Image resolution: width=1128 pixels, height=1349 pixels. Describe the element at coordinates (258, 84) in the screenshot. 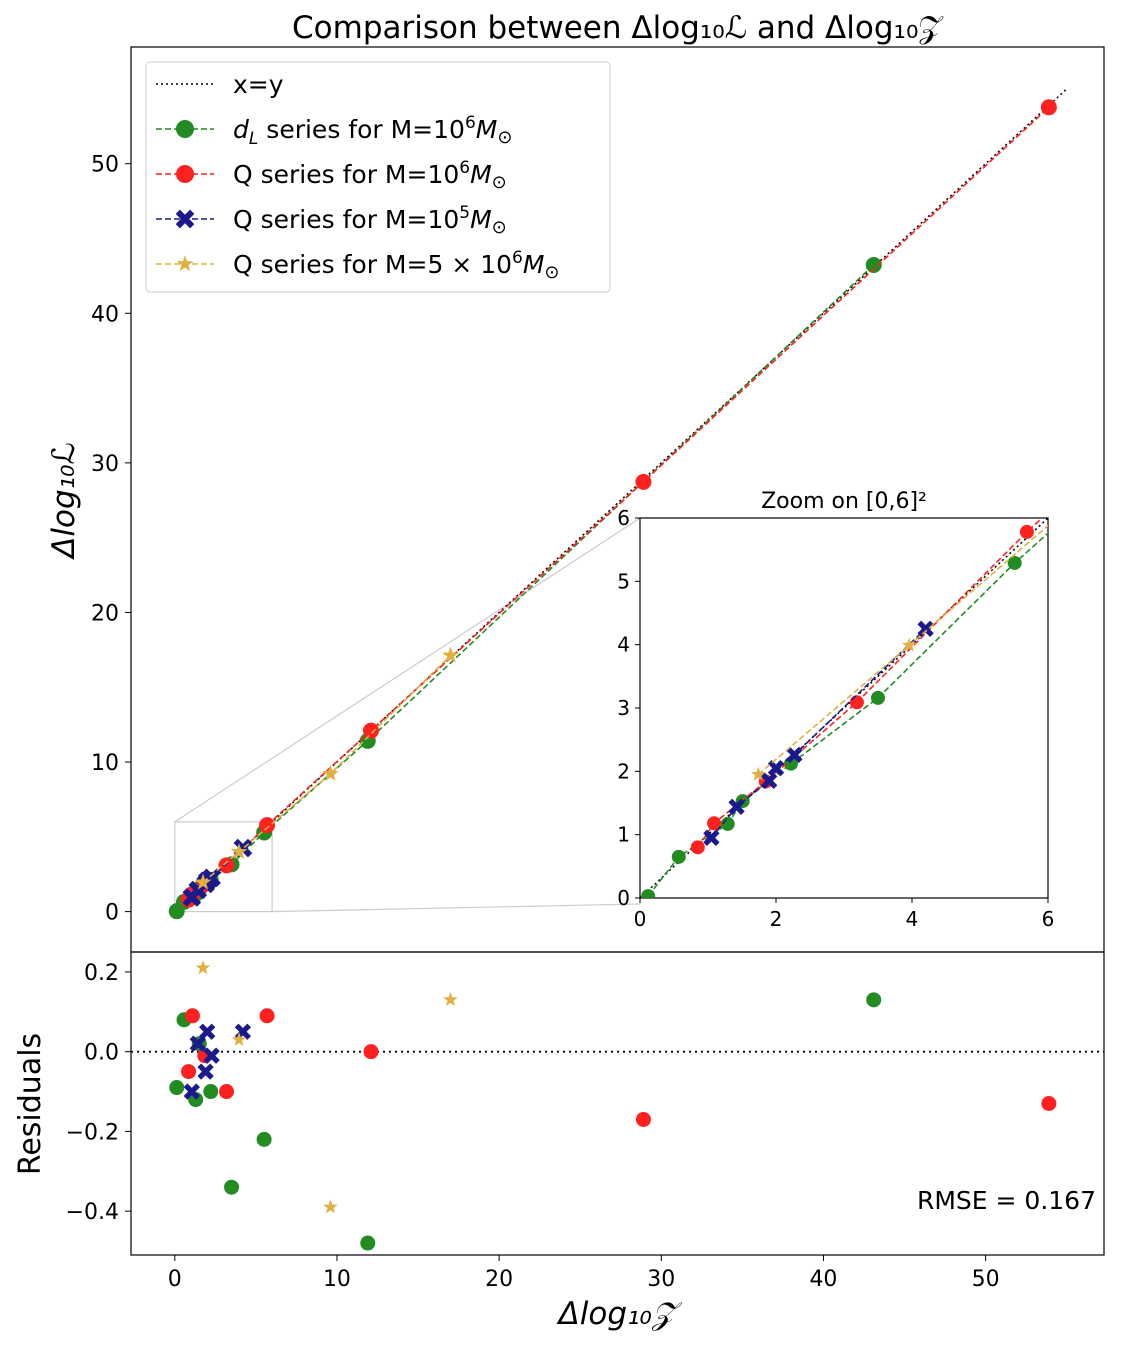

I see `legend-label-identity: x=y` at that location.